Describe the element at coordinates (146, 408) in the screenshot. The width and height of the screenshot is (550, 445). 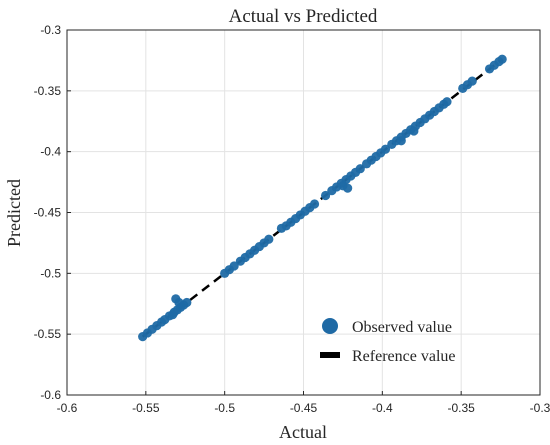
I see `x-tick-label: -0.55` at that location.